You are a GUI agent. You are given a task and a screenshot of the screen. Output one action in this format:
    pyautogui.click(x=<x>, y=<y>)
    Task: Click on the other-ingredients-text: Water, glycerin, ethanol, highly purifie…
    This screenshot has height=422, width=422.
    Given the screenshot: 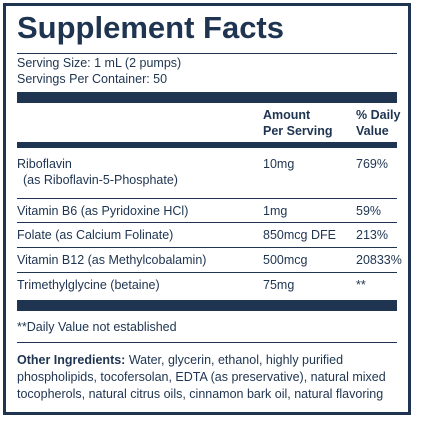 What is the action you would take?
    pyautogui.click(x=201, y=377)
    